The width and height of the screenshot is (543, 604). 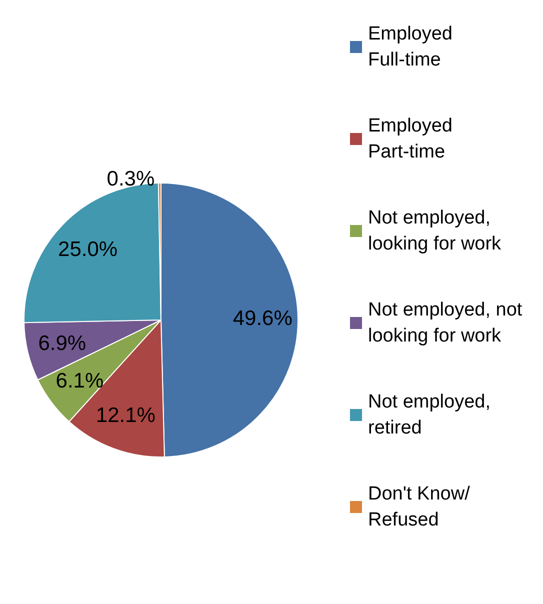 I want to click on legend-label: Not employed, not looking for work, so click(x=448, y=323).